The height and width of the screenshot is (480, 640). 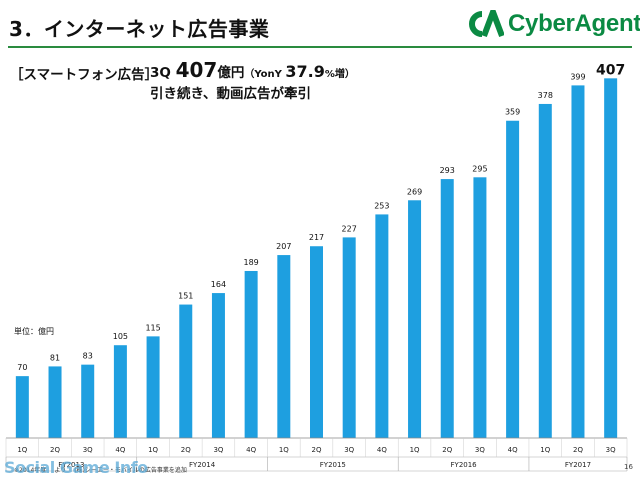 What do you see at coordinates (578, 465) in the screenshot?
I see `group-label: FY2017` at bounding box center [578, 465].